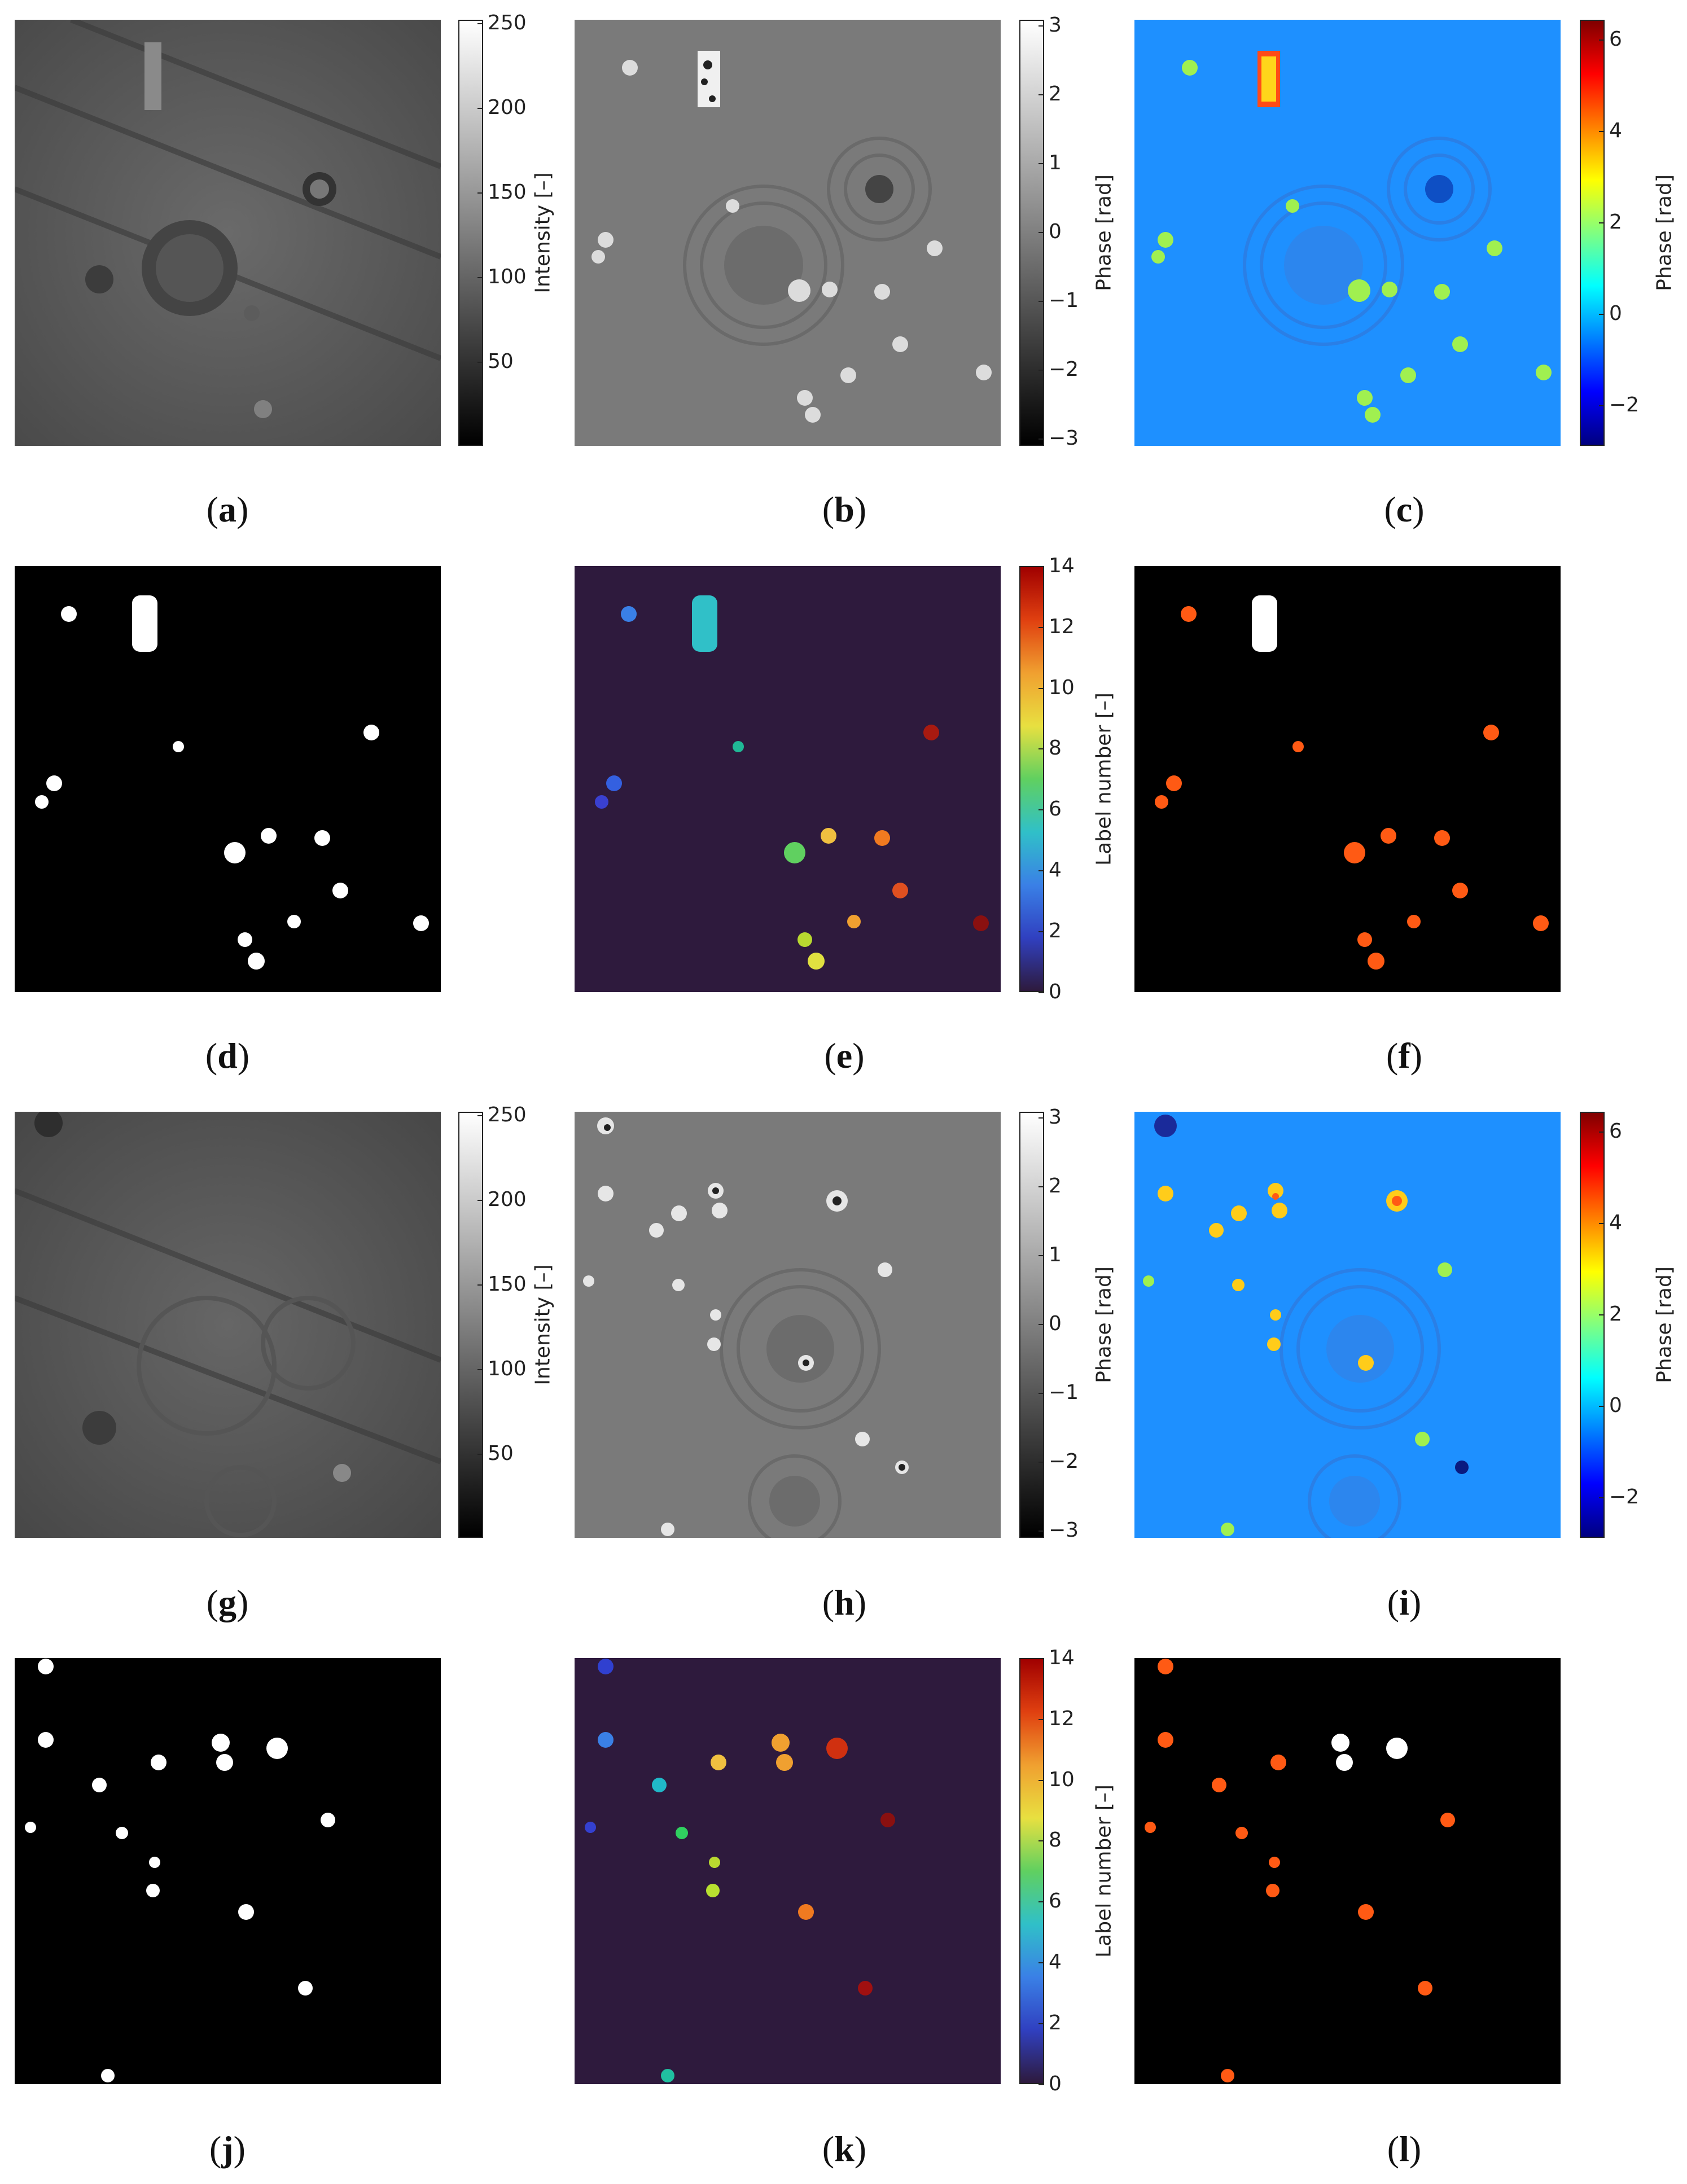 This screenshot has width=1687, height=2184. What do you see at coordinates (227, 2149) in the screenshot?
I see `caption-j: (j)` at bounding box center [227, 2149].